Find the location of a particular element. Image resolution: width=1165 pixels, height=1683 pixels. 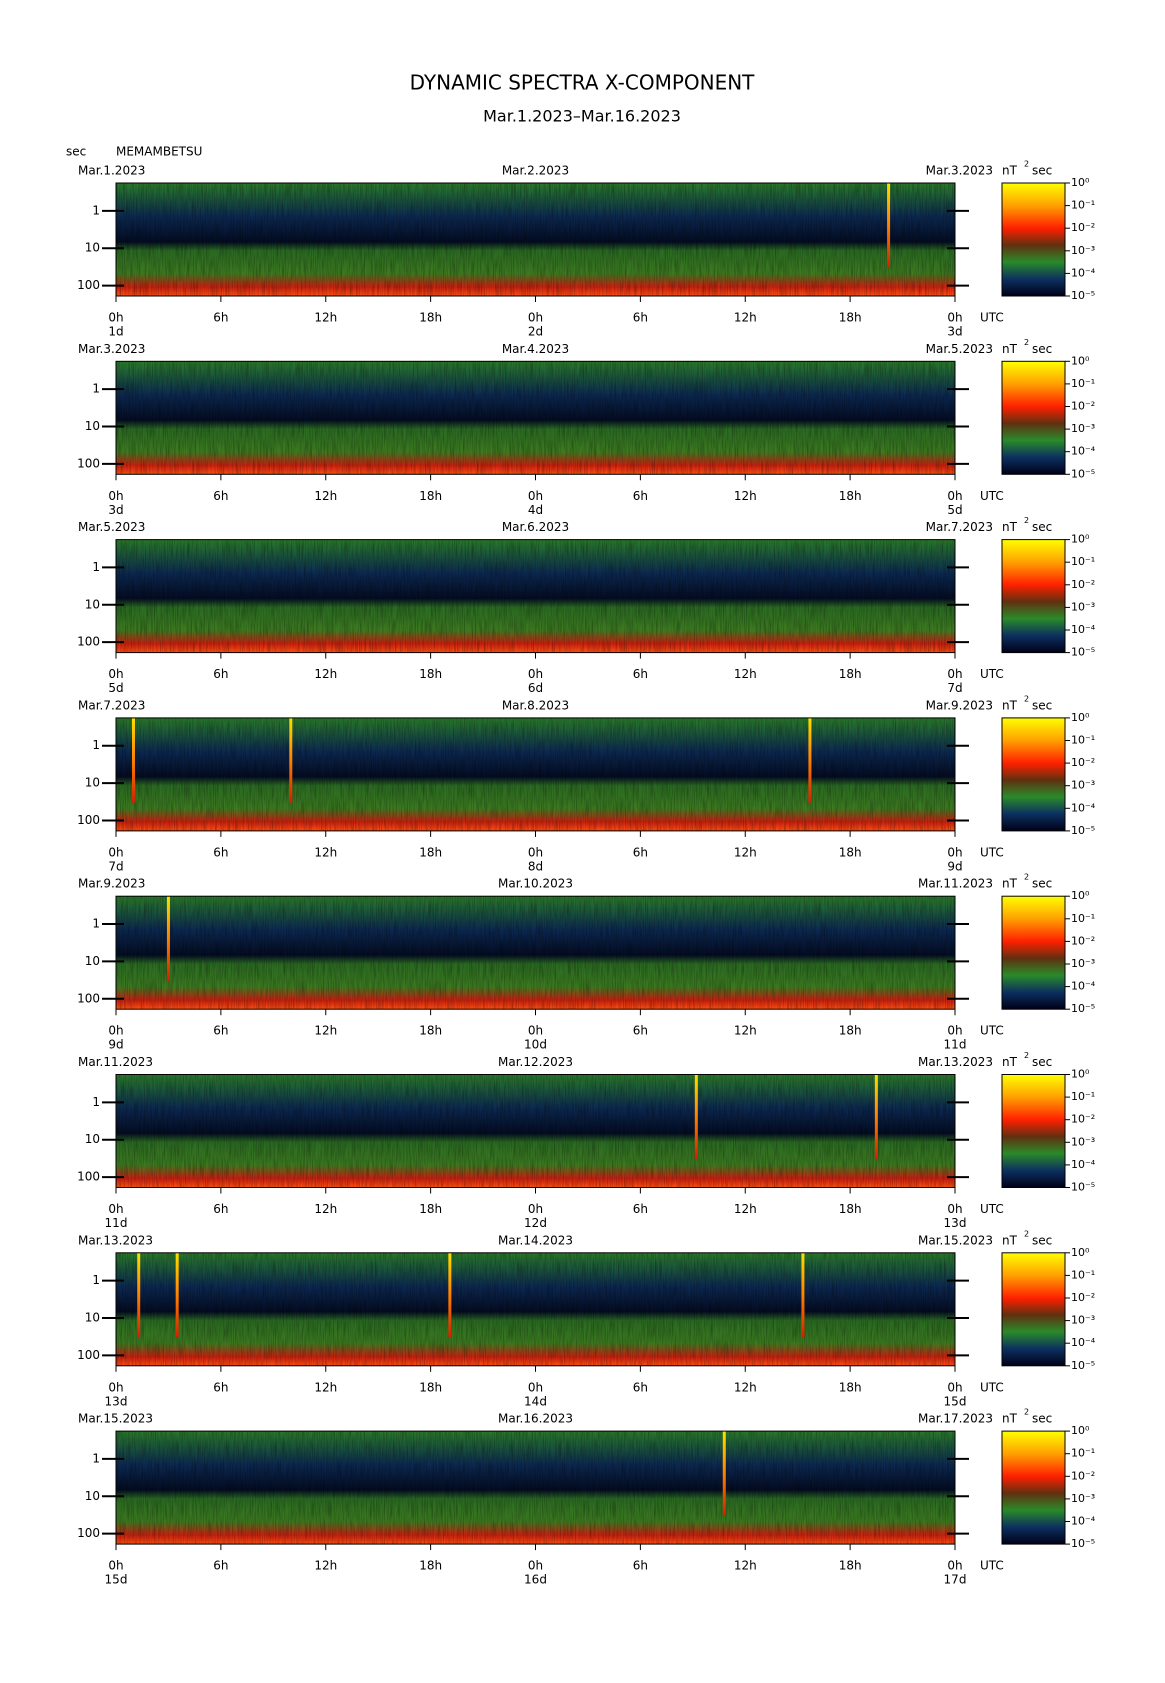

date-left: Mar.9.2023 is located at coordinates (111, 884).